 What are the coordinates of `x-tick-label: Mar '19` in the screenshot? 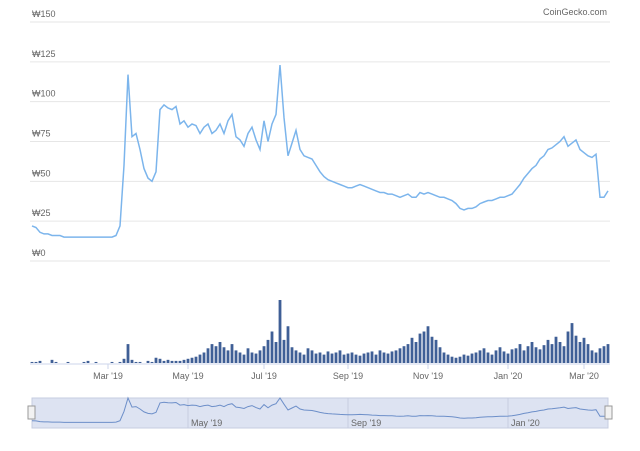 It's located at (108, 376).